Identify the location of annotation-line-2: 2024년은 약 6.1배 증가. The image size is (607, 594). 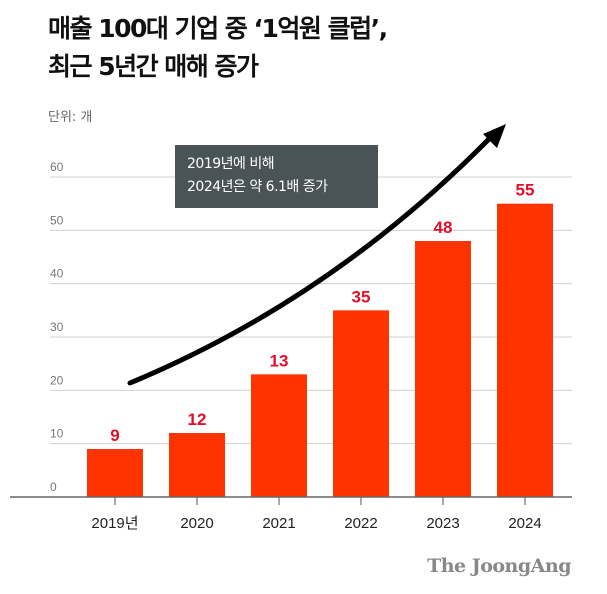
(257, 187).